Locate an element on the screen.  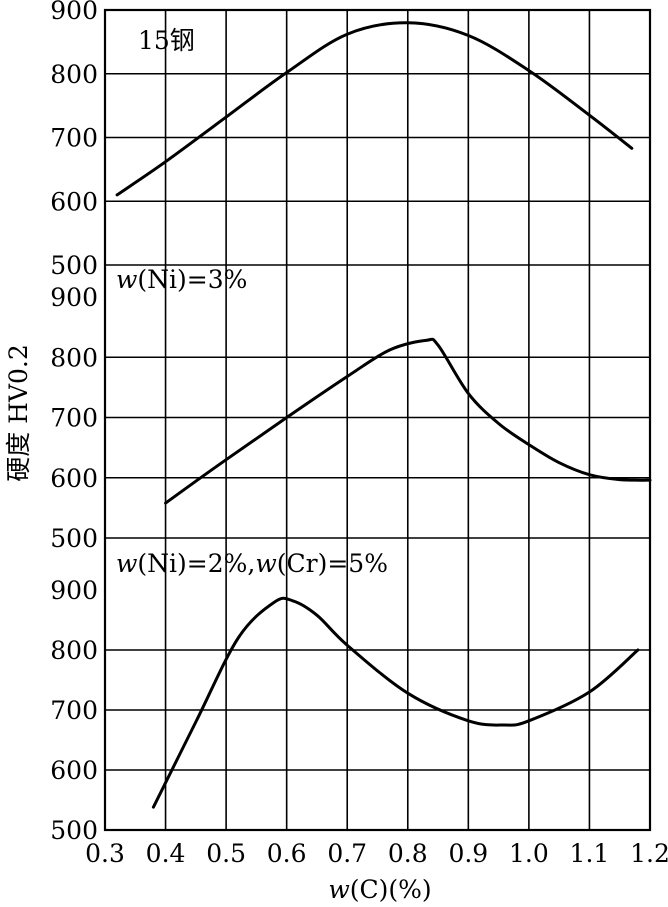
x-tick-label: 0.6 is located at coordinates (287, 853).